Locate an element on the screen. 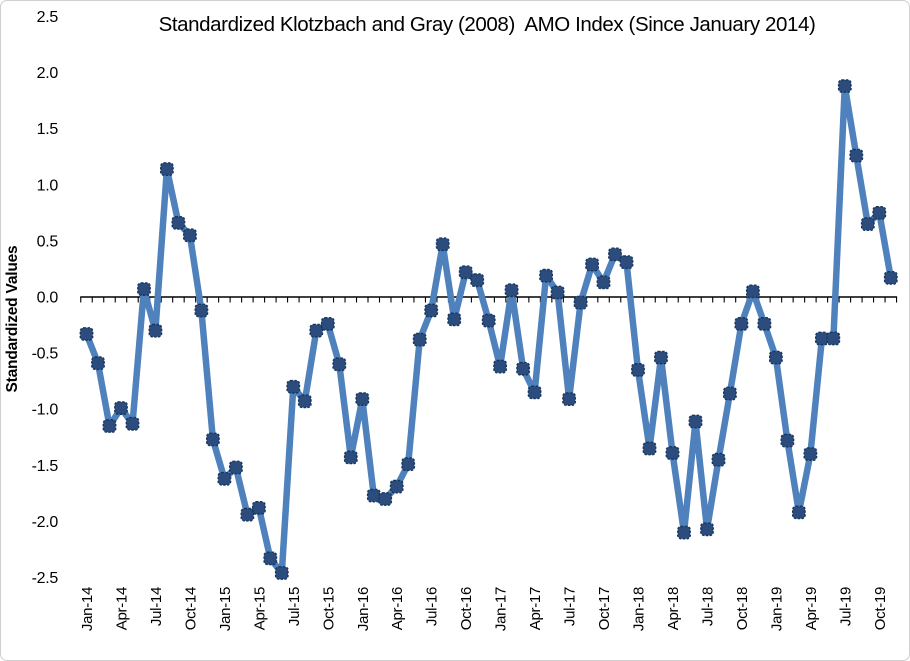 This screenshot has width=910, height=661. x-tick-label: Apr-18 is located at coordinates (673, 608).